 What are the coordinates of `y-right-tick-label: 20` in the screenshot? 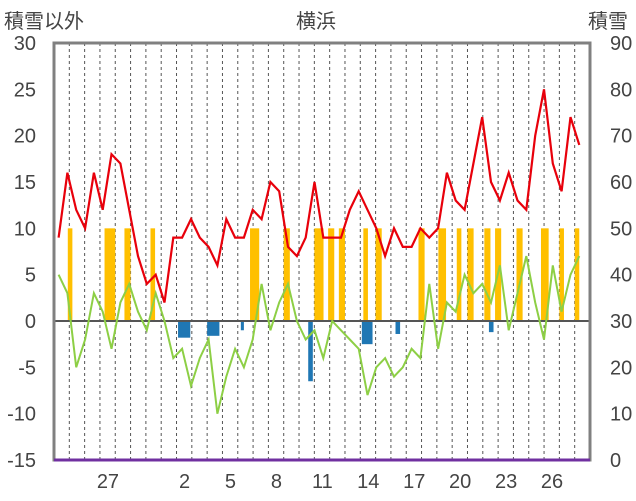 It's located at (621, 368).